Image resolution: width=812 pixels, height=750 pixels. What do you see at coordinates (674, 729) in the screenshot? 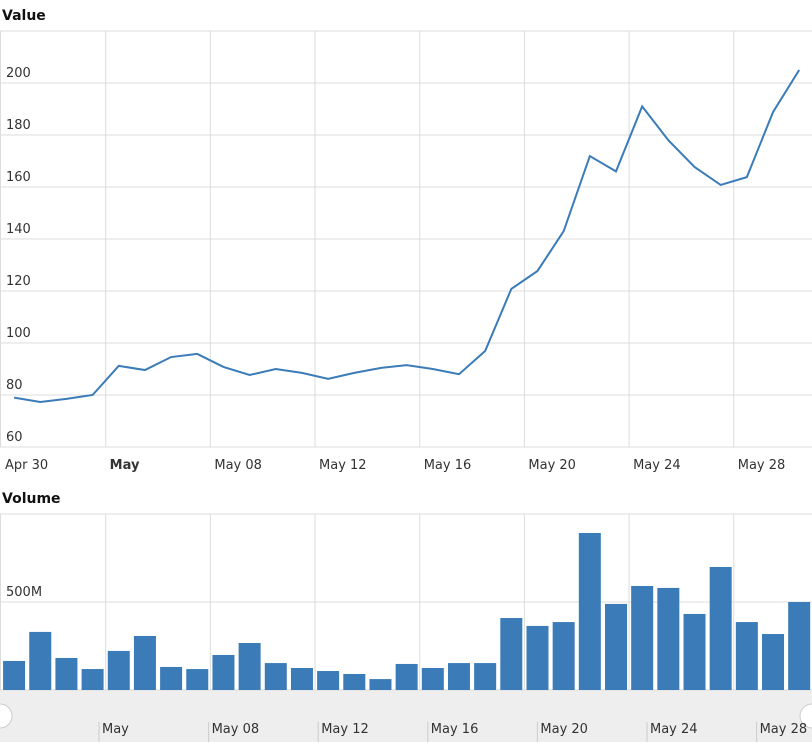
I see `navigator-label: May 24` at bounding box center [674, 729].